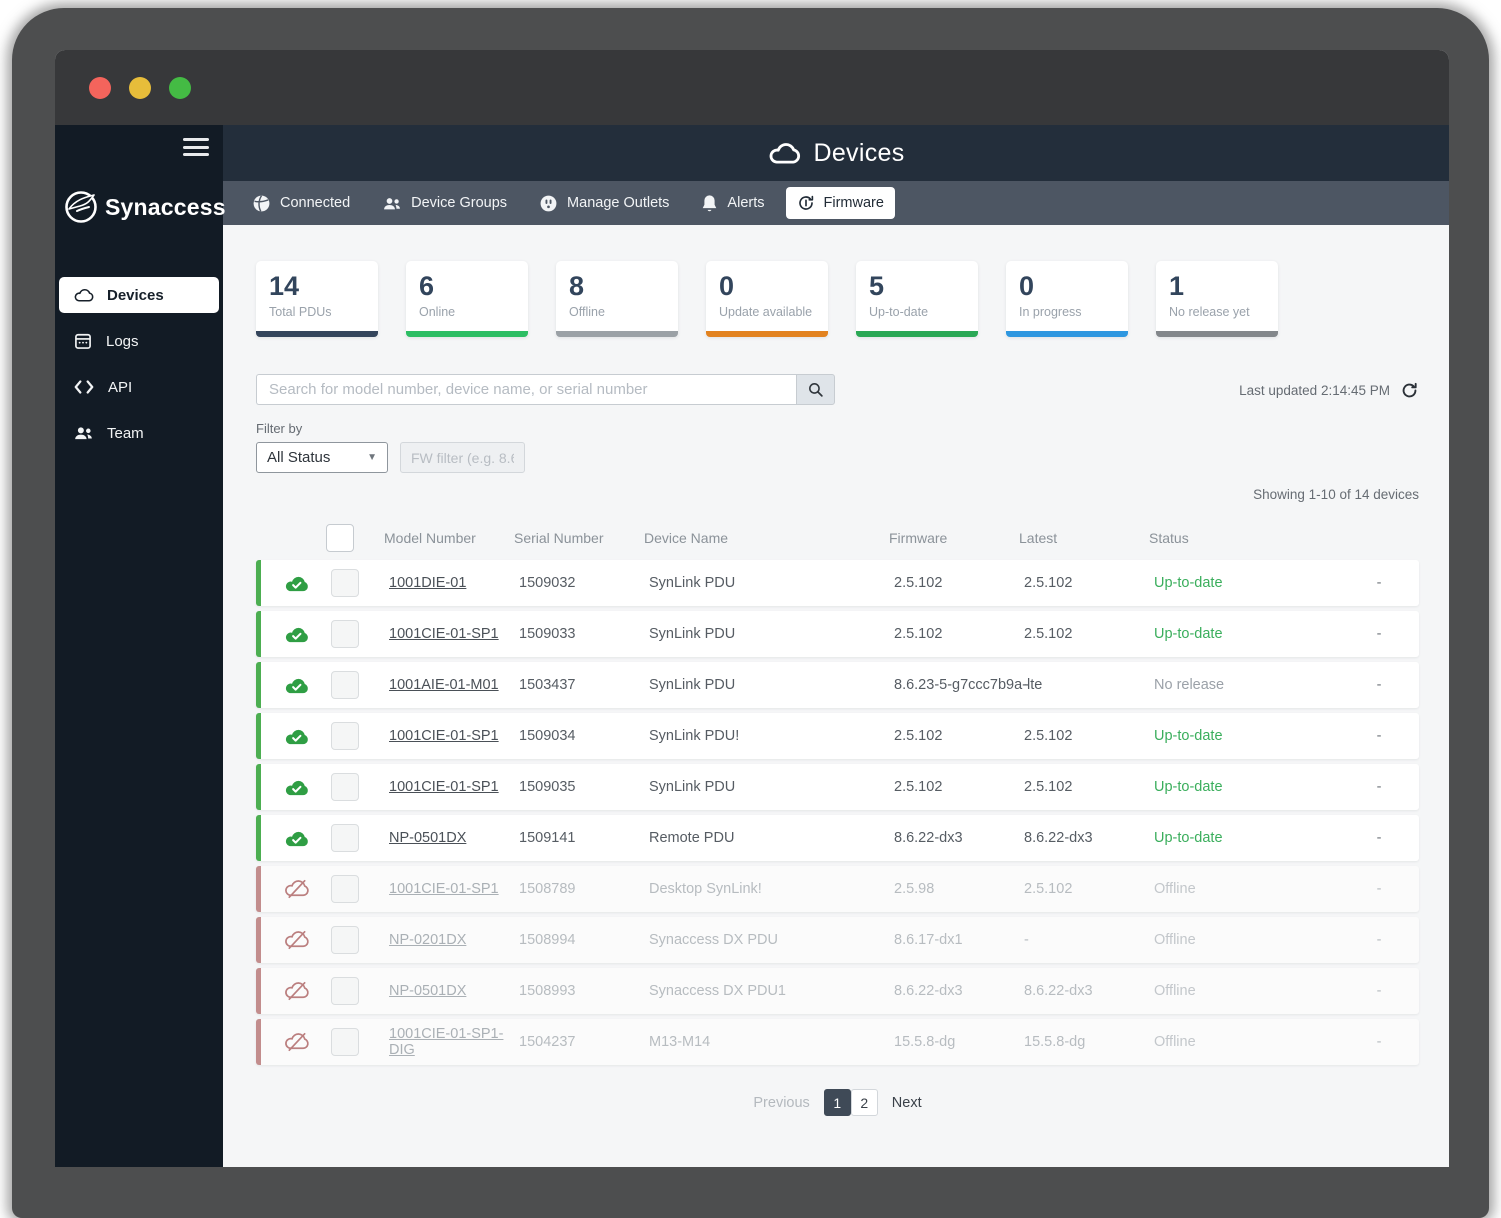 The width and height of the screenshot is (1501, 1218). Describe the element at coordinates (864, 1102) in the screenshot. I see `page-2-button: 2` at that location.